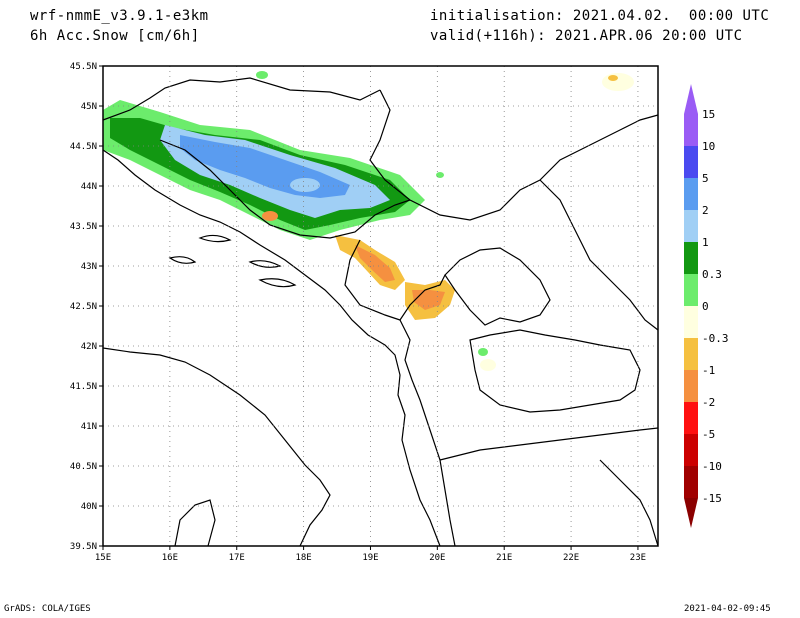 The width and height of the screenshot is (800, 618). Describe the element at coordinates (497, 286) in the screenshot. I see `kosovo-border` at that location.